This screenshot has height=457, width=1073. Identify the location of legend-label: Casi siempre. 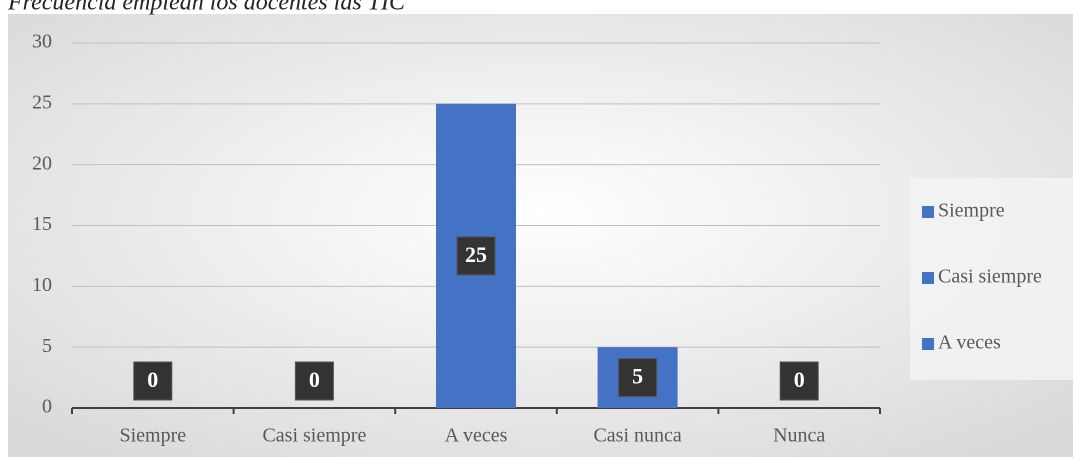
(990, 277).